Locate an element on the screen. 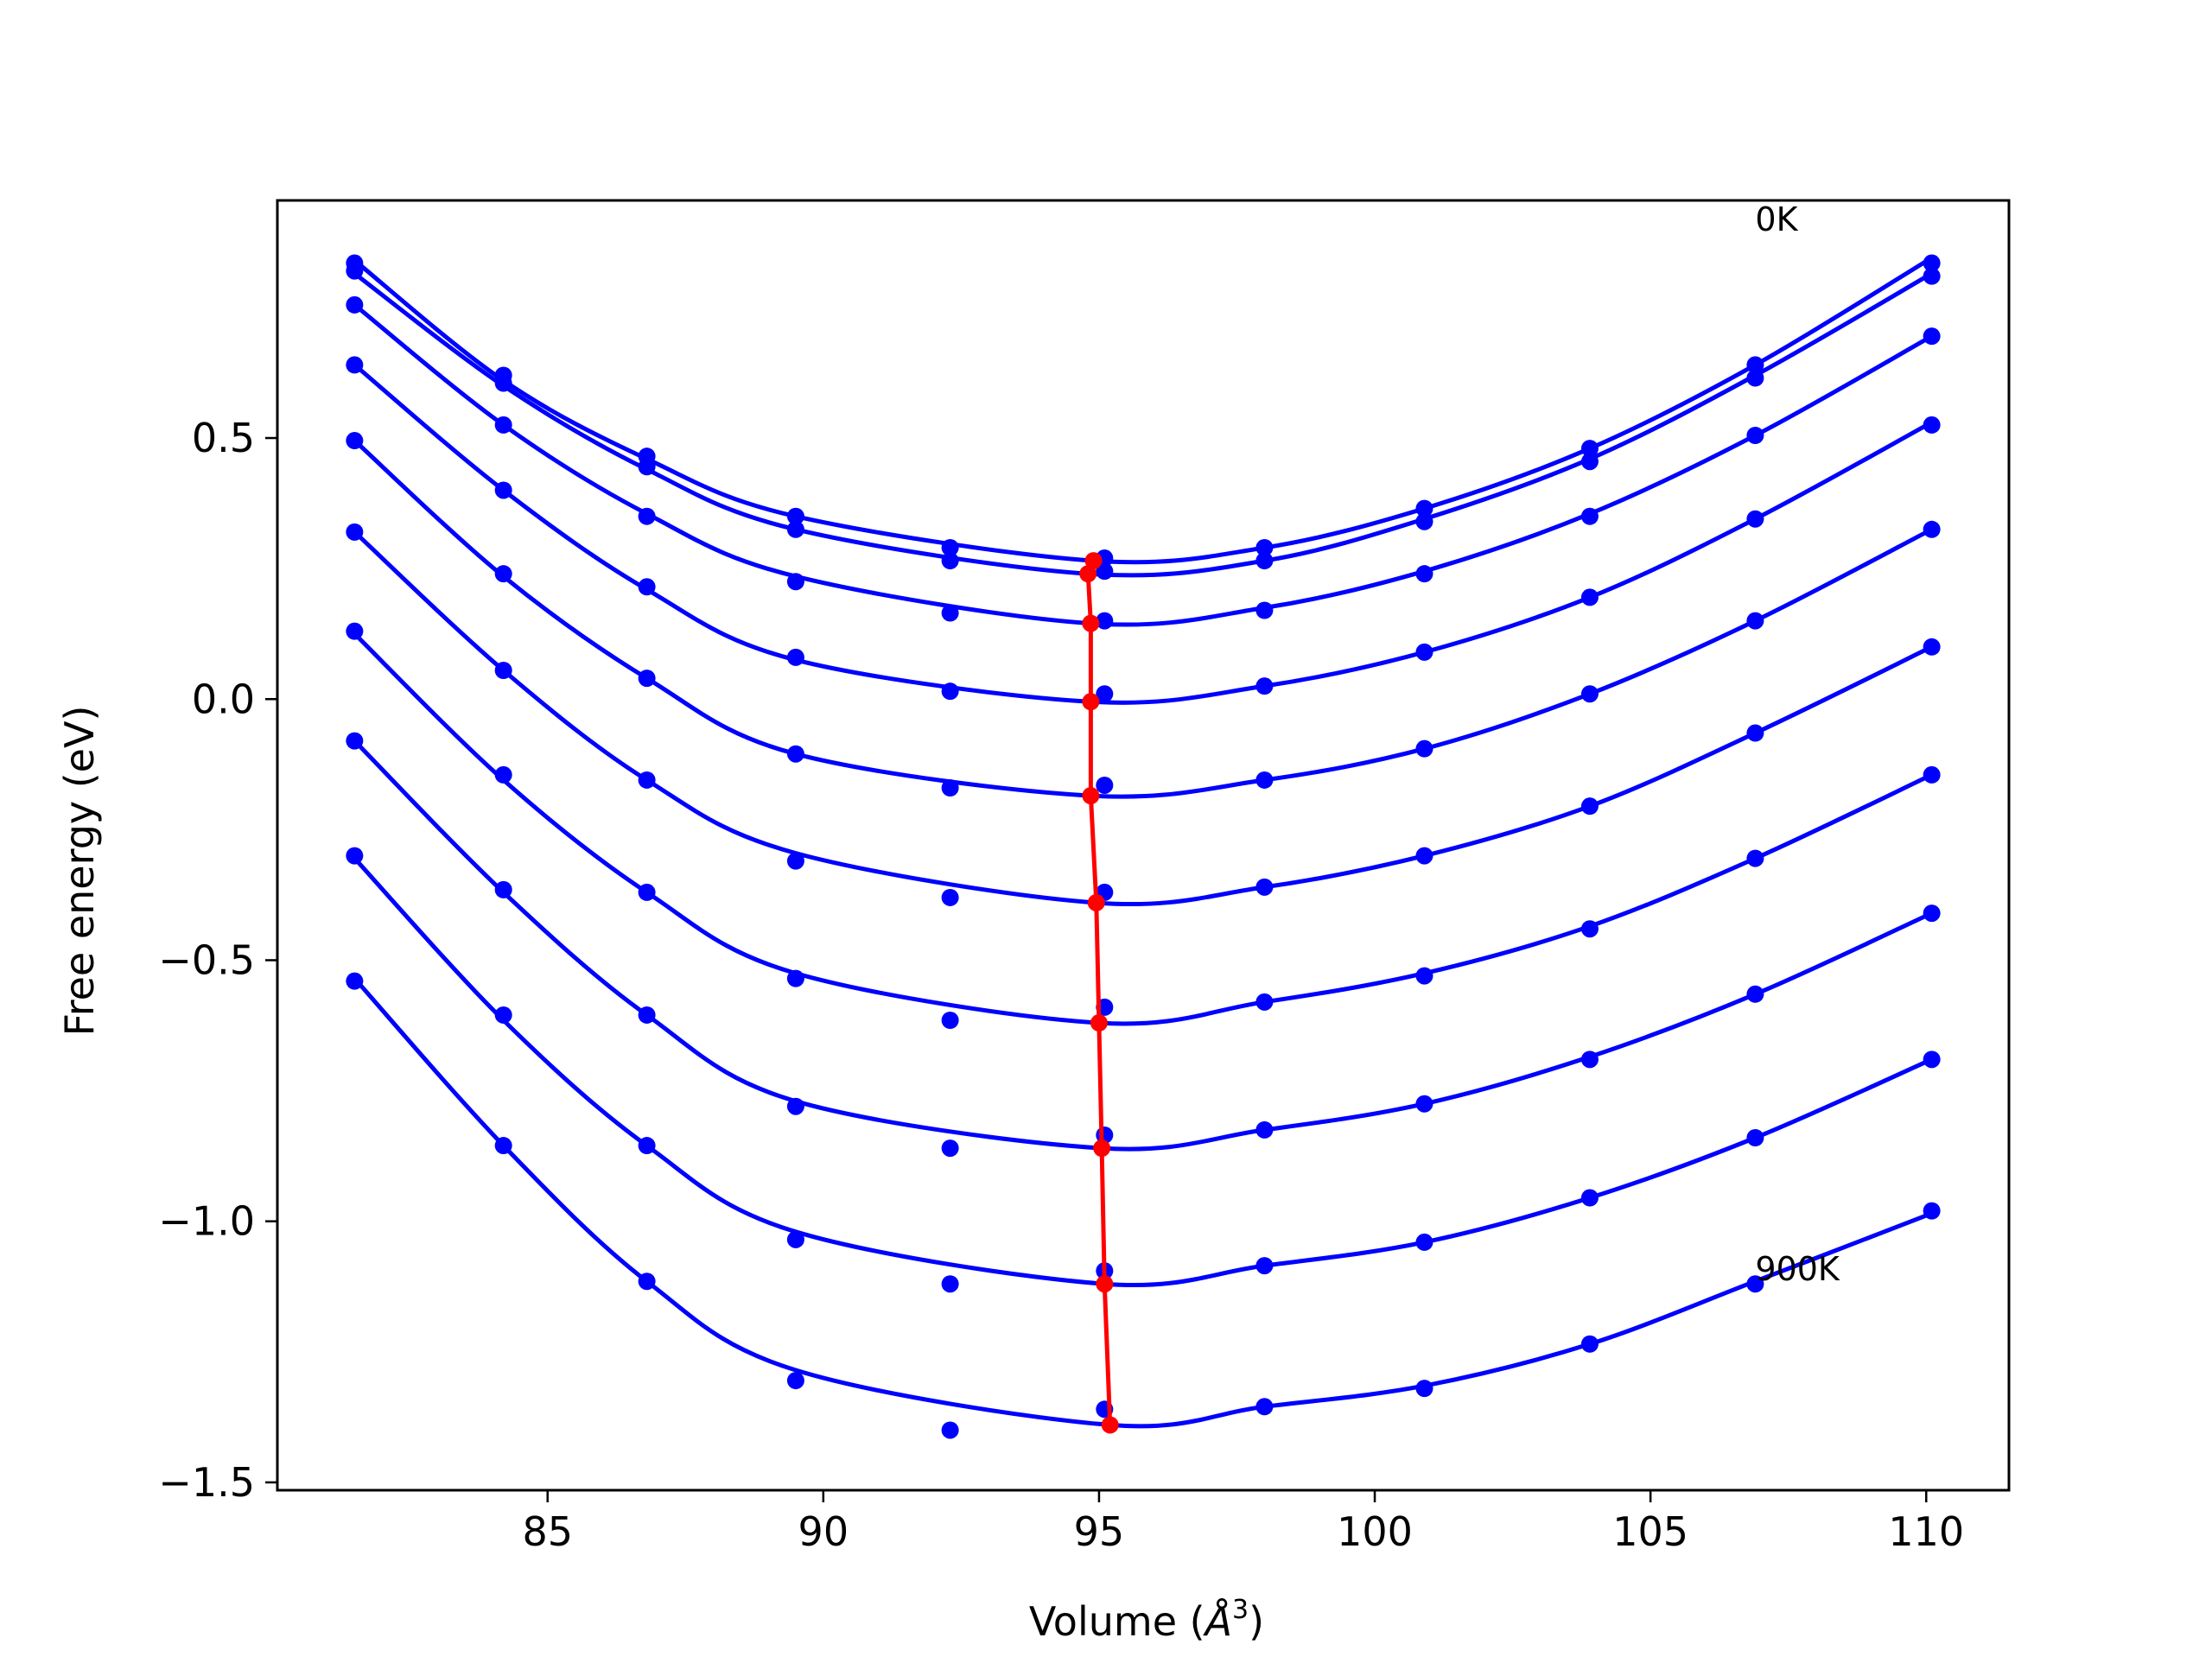 This screenshot has height=1663, width=2212. x-axis-label: Volume (Å3) is located at coordinates (1146, 1620).